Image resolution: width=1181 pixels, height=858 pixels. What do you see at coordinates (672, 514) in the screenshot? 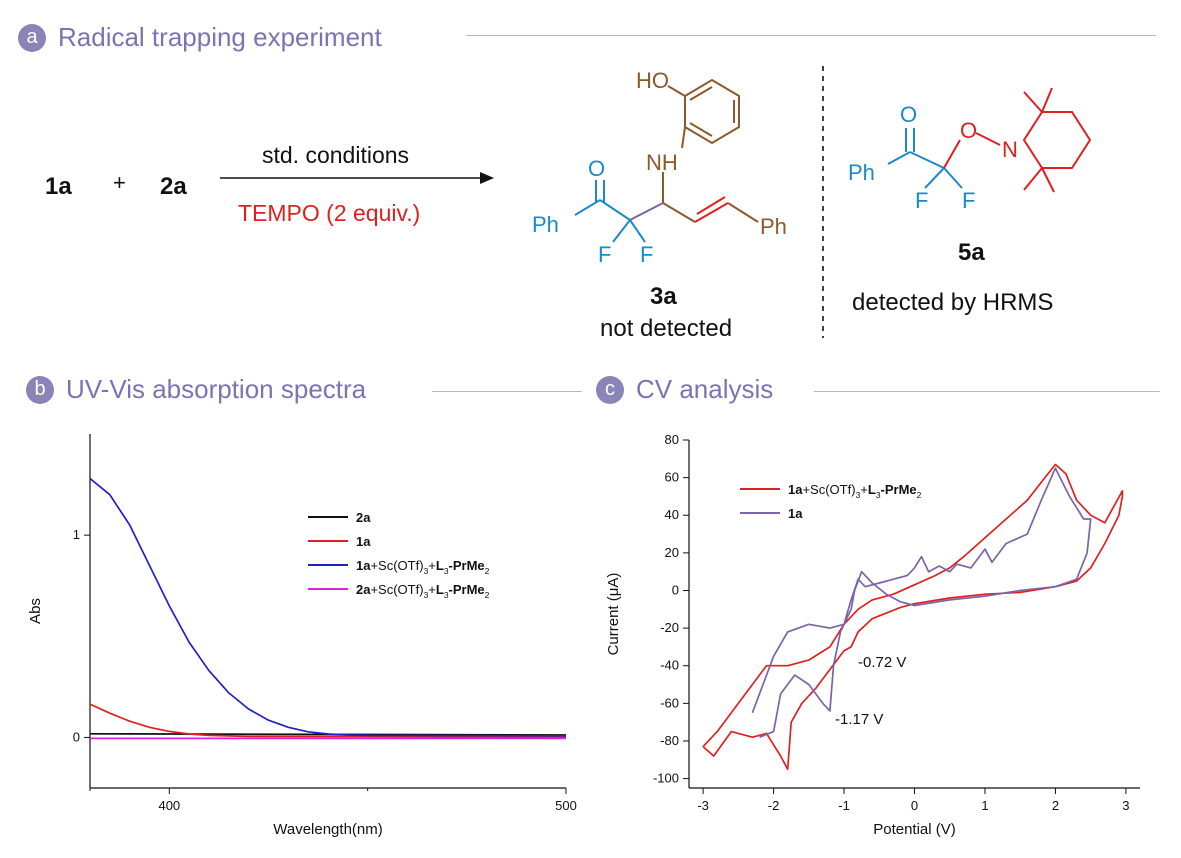
I see `y-tick-label: 40` at bounding box center [672, 514].